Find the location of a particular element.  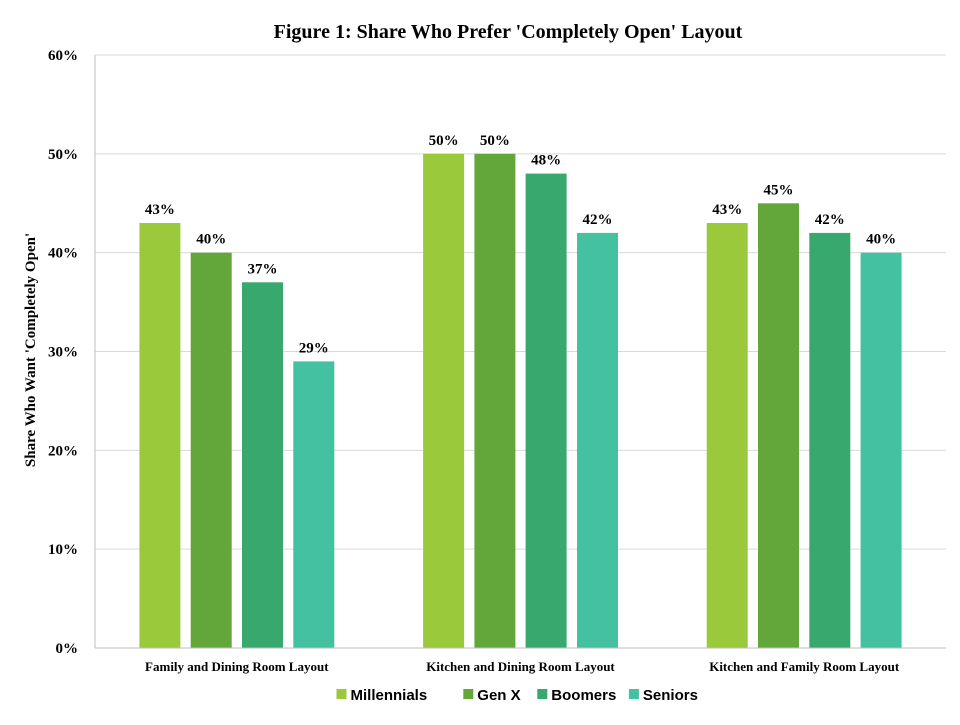

legend-label: Millennials is located at coordinates (389, 695).